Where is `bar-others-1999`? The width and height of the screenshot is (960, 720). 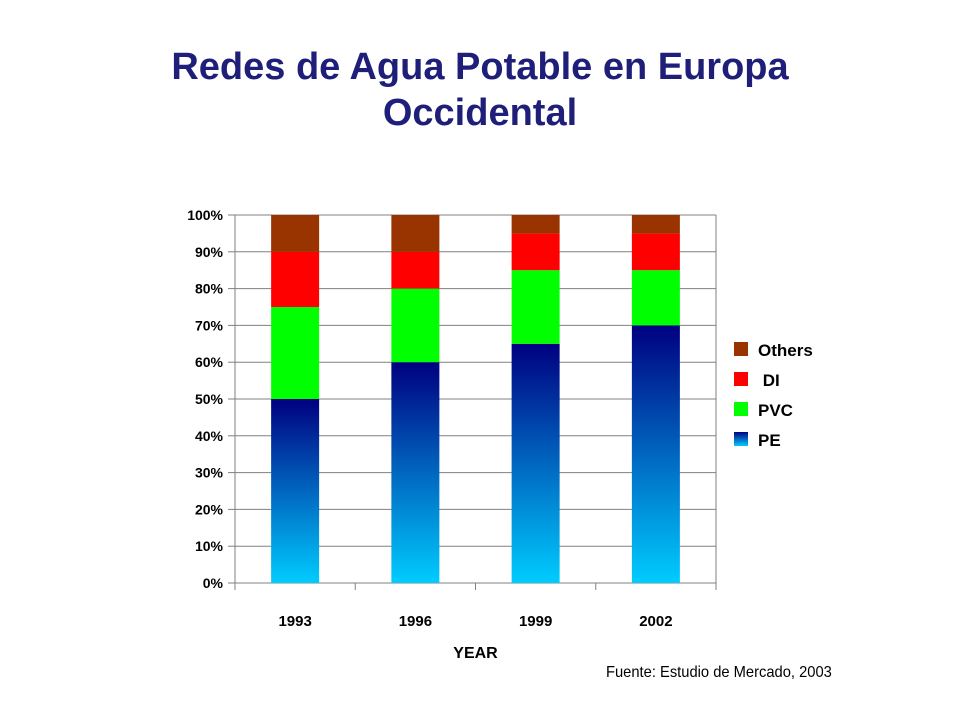 bar-others-1999 is located at coordinates (535, 224).